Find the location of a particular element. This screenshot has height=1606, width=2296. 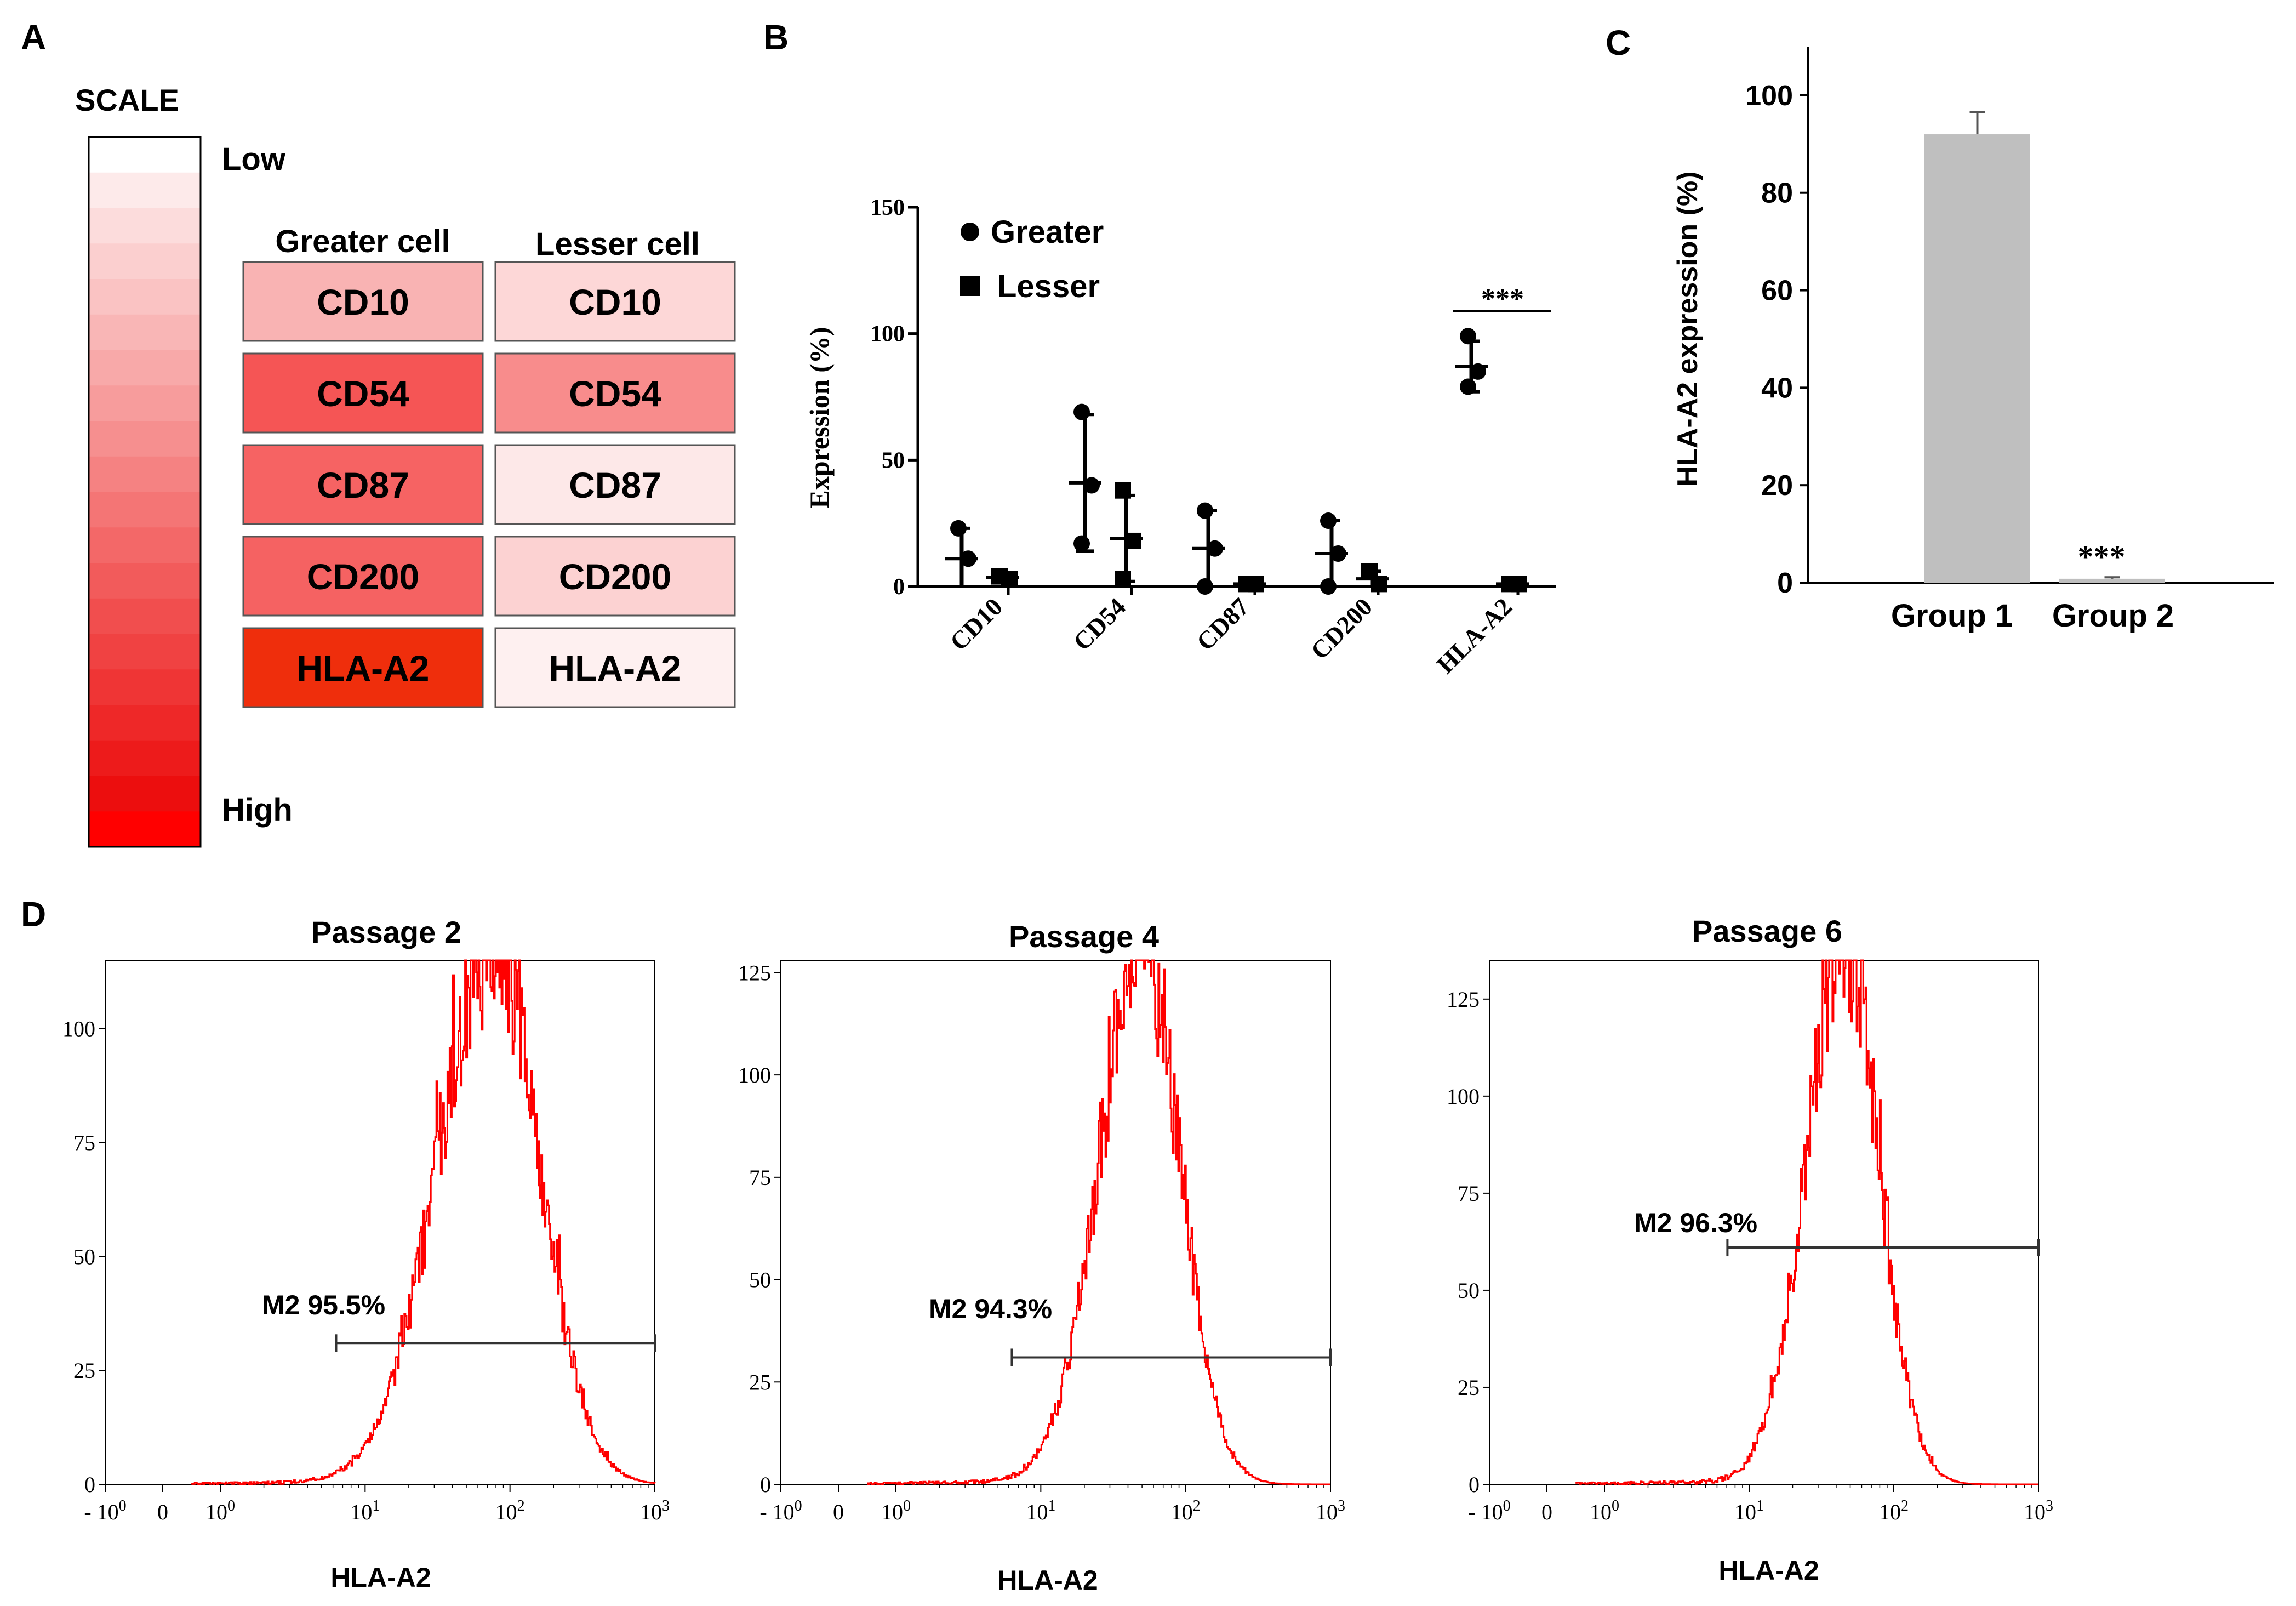

scale-bar is located at coordinates (145, 492).